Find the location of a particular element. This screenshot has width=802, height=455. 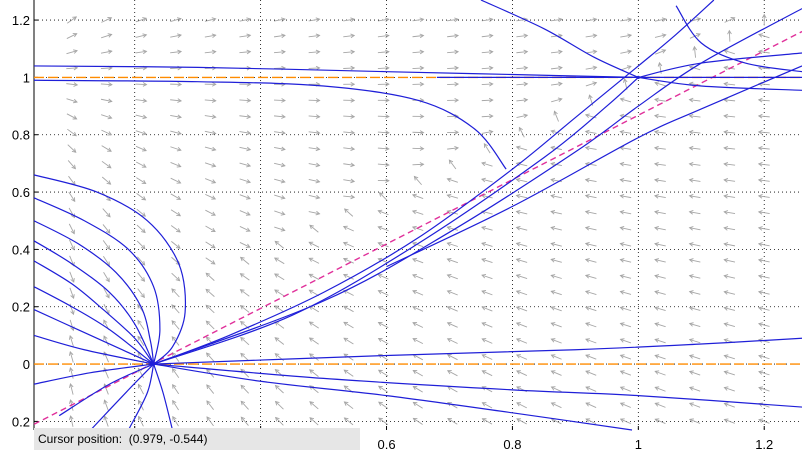

y-tick-label: 0.6 is located at coordinates (21, 192).